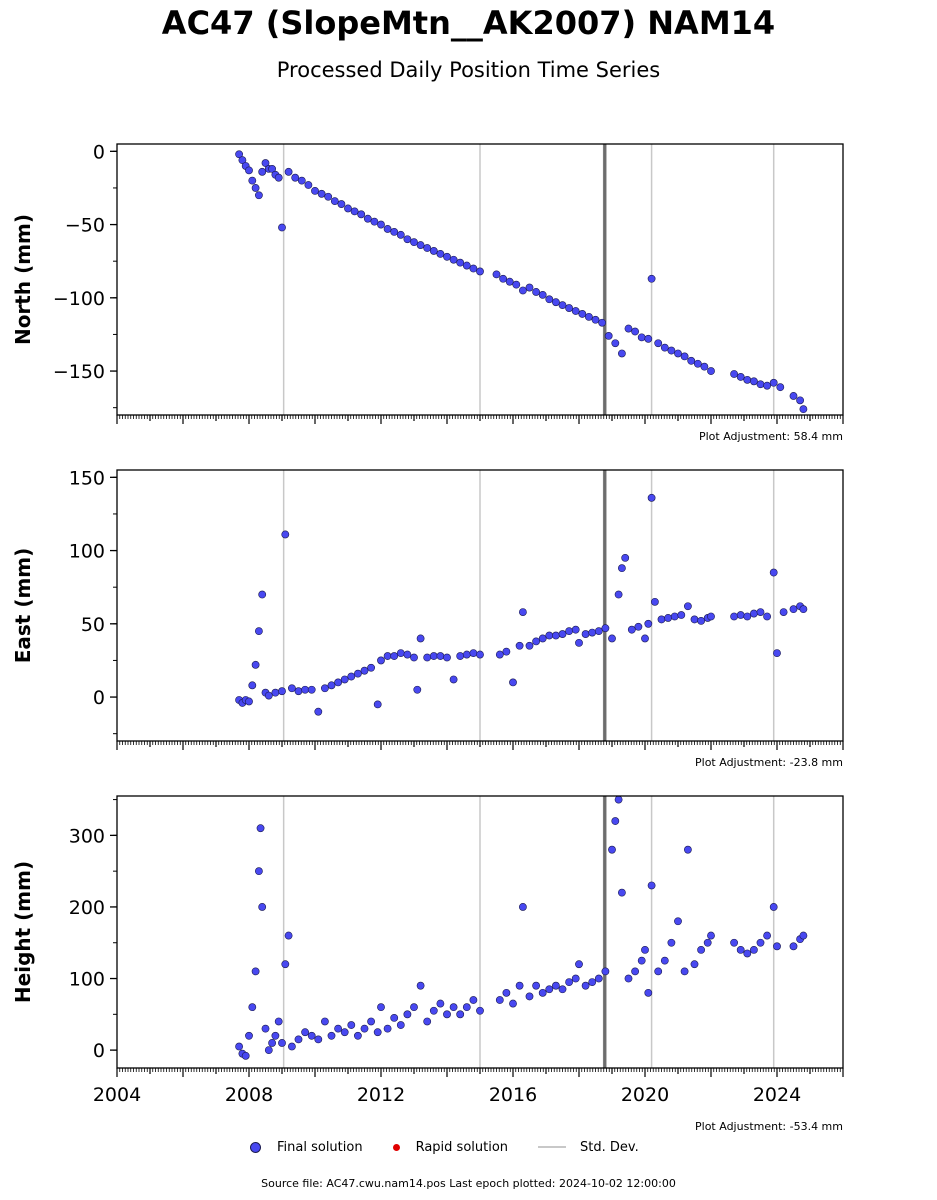  I want to click on x-tick-label: 2016, so click(513, 1095).